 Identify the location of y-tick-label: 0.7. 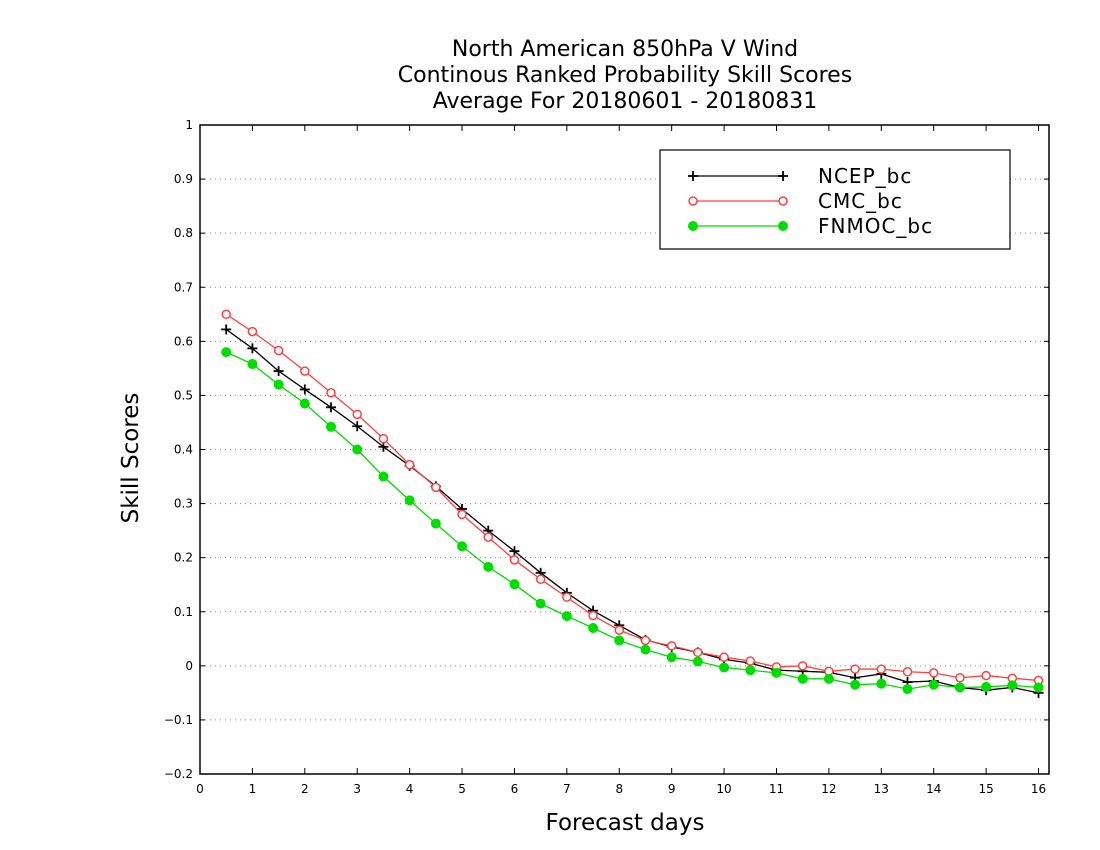
(183, 287).